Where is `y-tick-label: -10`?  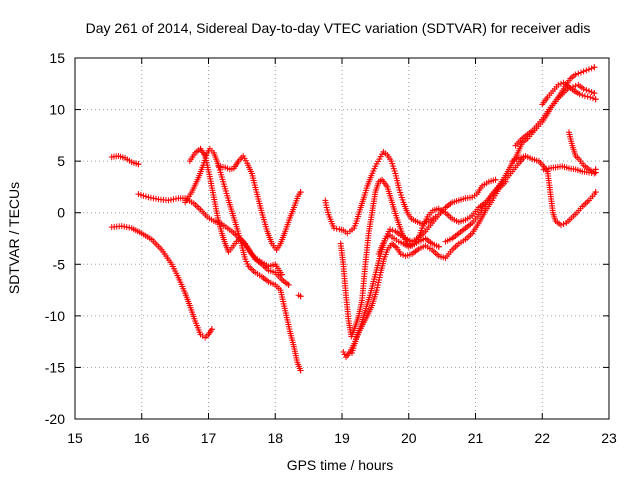
y-tick-label: -10 is located at coordinates (55, 316).